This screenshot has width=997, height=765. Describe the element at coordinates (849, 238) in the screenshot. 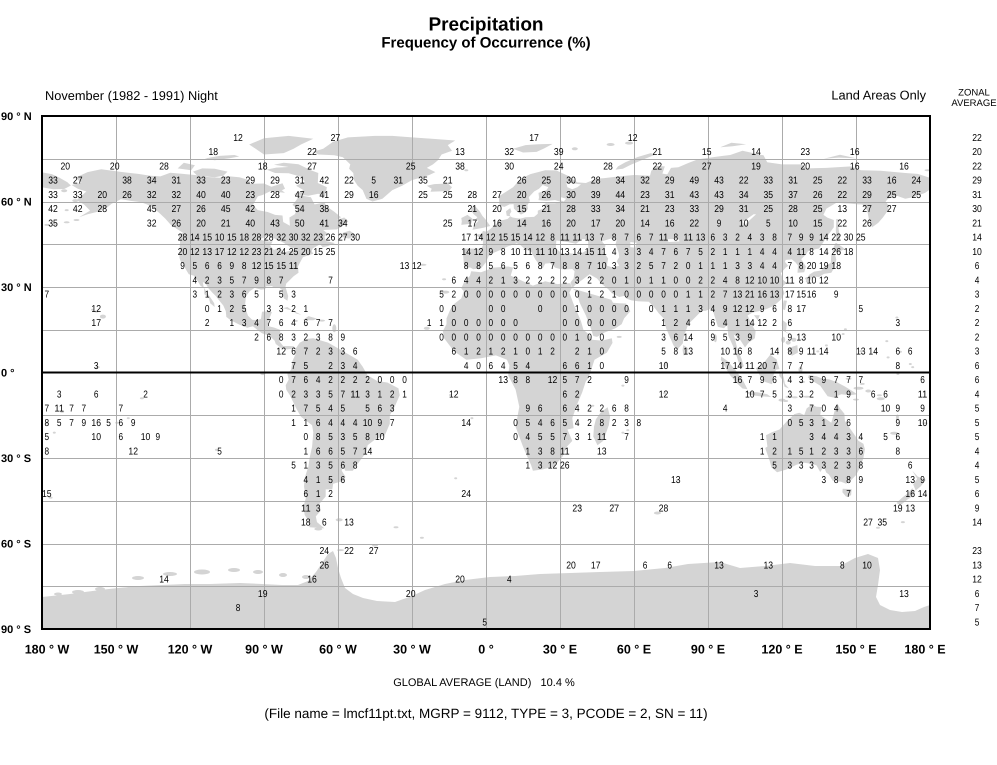

I see `svg-text: 30` at that location.